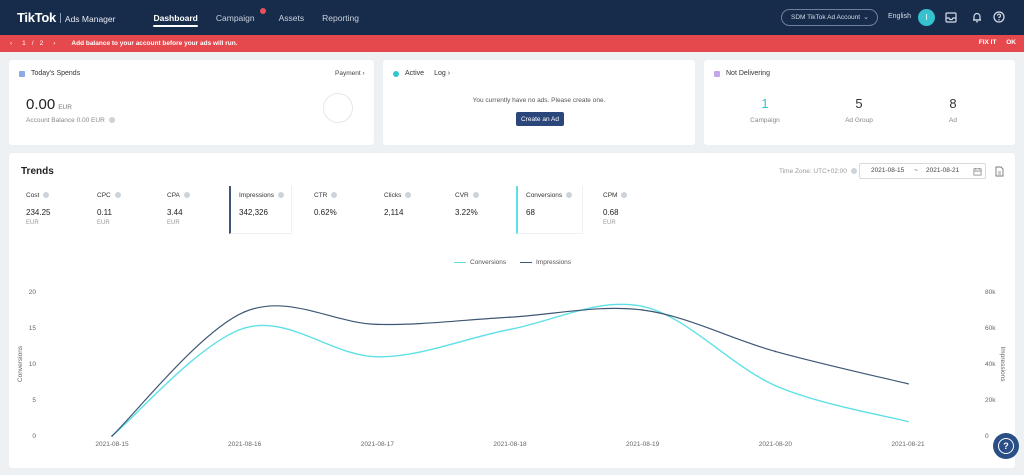 This screenshot has height=475, width=1024. Describe the element at coordinates (987, 42) in the screenshot. I see `fix-it-button: FIX IT` at that location.